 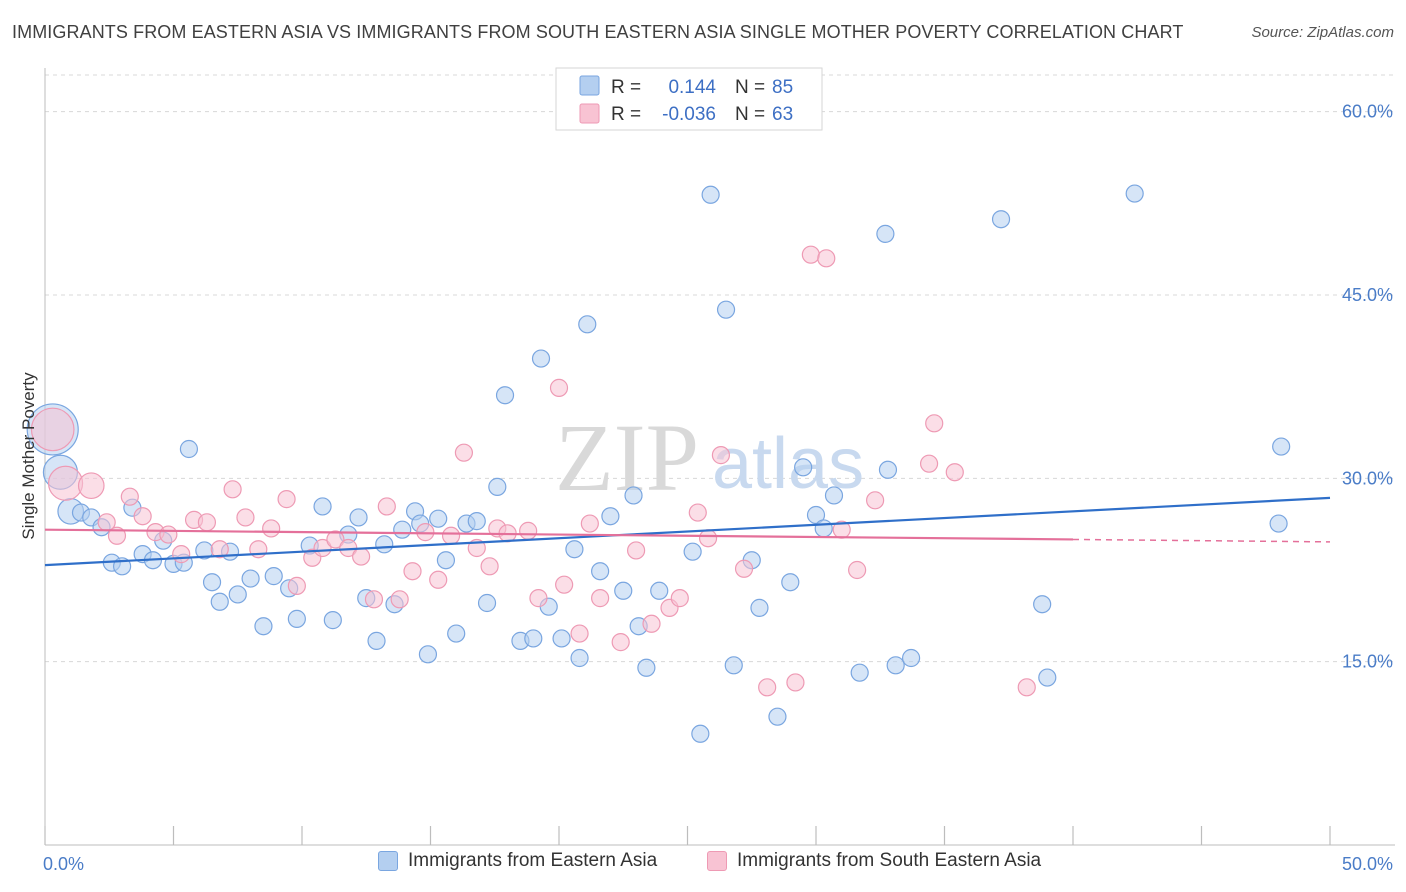 I want to click on stats-legend: R = 0.144 N = 85 R = -0.036 N = 63, so click(x=689, y=99).